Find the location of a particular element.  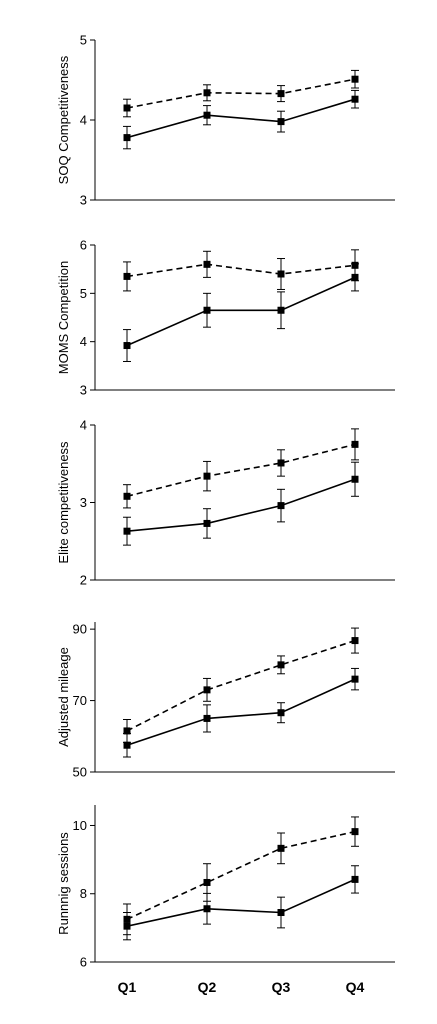

x-tick-label: Q3 is located at coordinates (281, 987).